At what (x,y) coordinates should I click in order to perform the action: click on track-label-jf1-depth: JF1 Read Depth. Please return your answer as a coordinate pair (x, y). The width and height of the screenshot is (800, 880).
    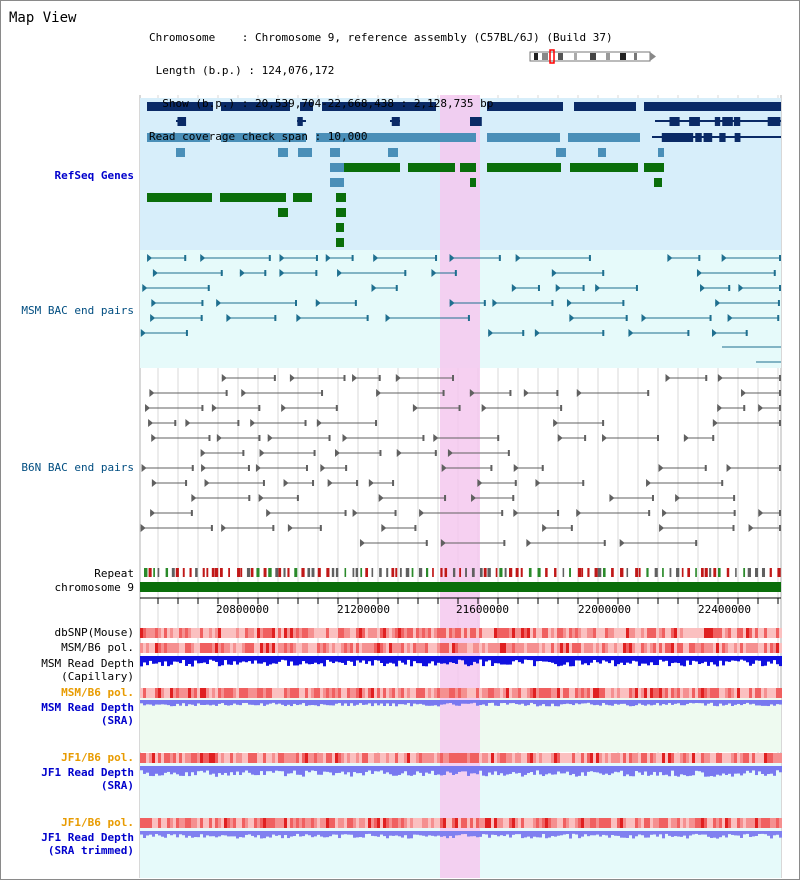
    Looking at the image, I should click on (87, 772).